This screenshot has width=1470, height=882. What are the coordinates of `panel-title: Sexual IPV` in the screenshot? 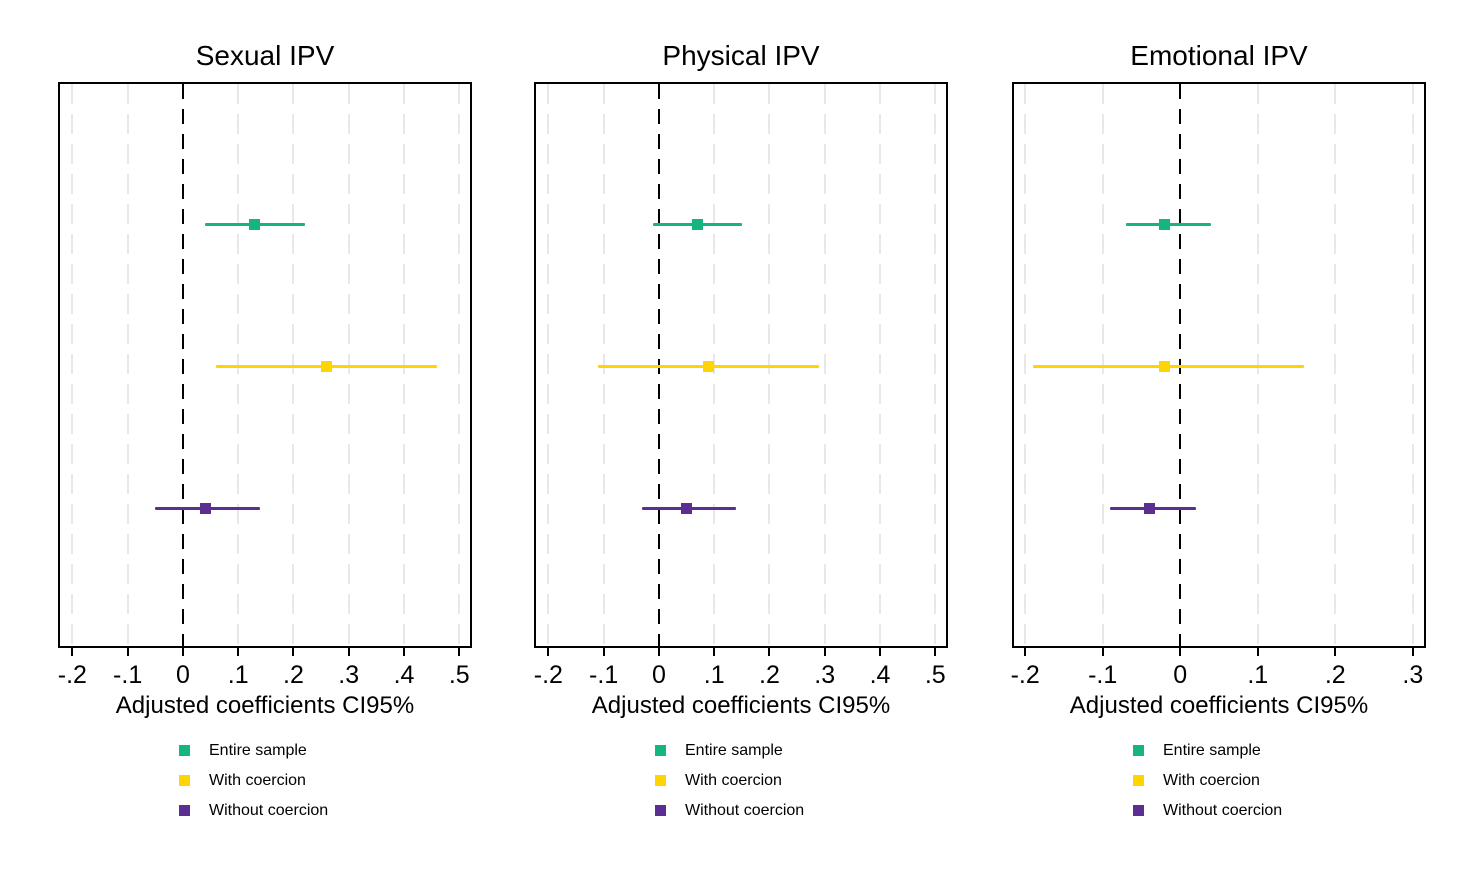 It's located at (265, 55).